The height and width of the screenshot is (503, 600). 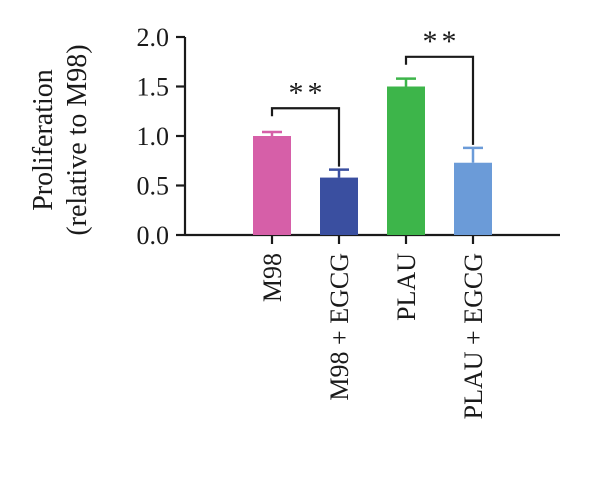 I want to click on y-tick-label: 0.0, so click(x=153, y=235).